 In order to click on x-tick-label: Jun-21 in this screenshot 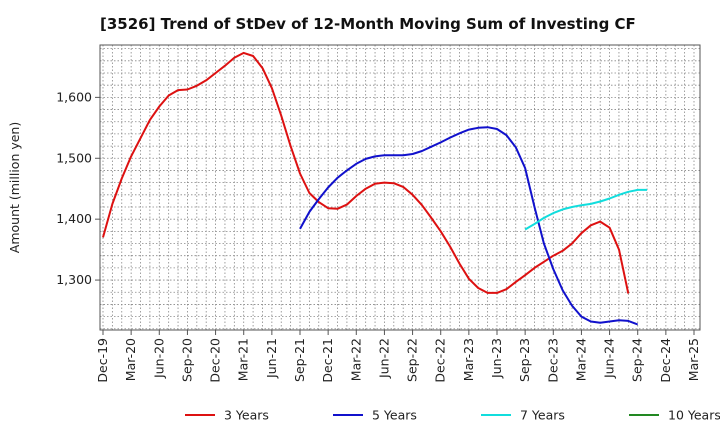, I will do `click(271, 358)`.